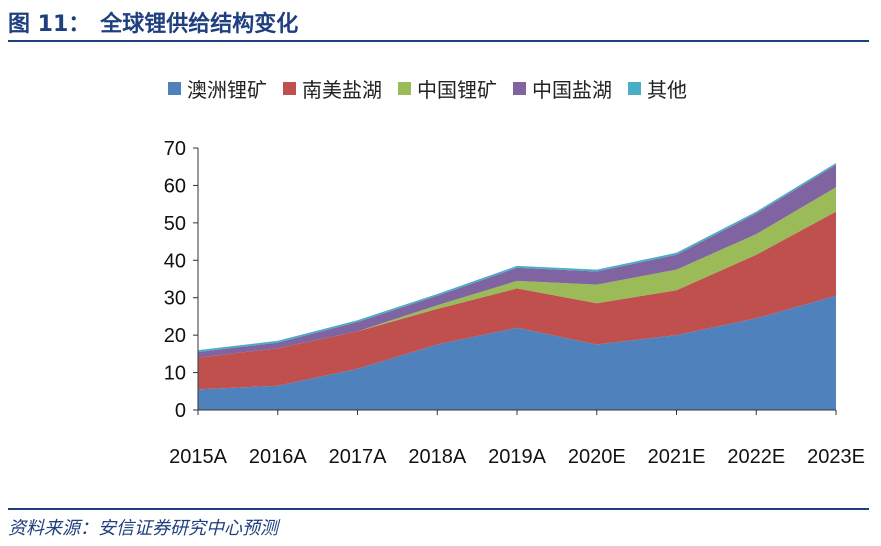 This screenshot has width=881, height=546. I want to click on legend-label: 南美盐湖, so click(342, 90).